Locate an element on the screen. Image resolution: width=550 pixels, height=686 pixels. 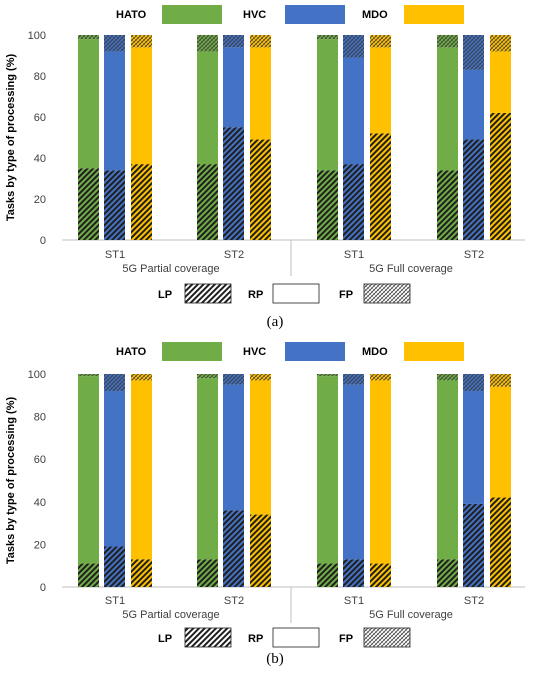
legend-label-rp: RP is located at coordinates (255, 295).